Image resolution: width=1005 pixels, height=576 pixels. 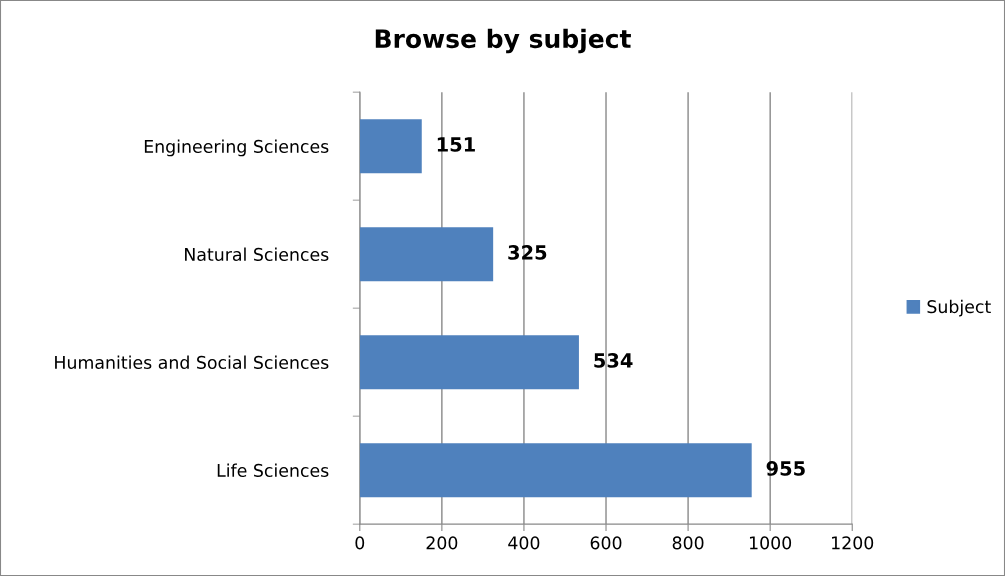 What do you see at coordinates (524, 543) in the screenshot?
I see `x-tick-label: 400` at bounding box center [524, 543].